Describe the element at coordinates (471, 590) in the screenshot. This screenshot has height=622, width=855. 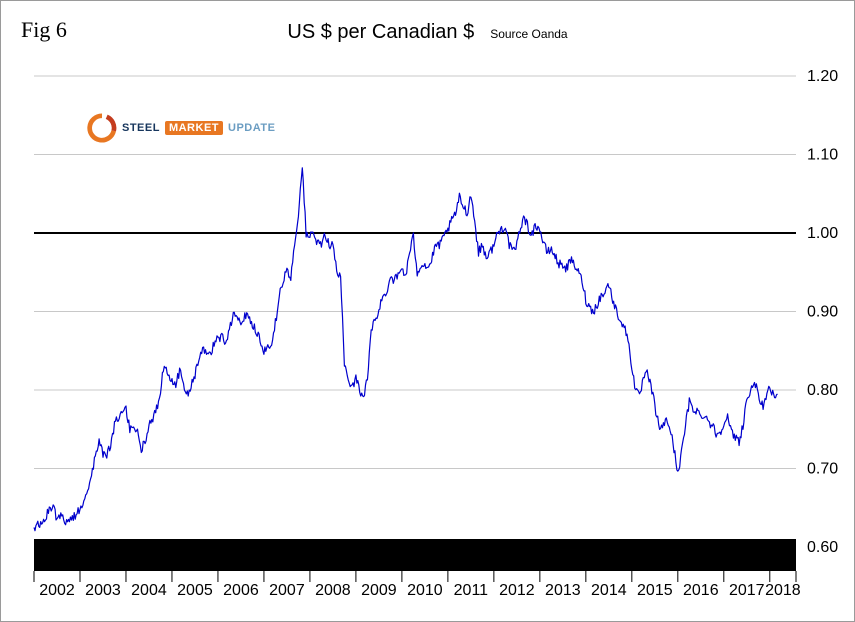
I see `x-axis-label: 2011` at that location.